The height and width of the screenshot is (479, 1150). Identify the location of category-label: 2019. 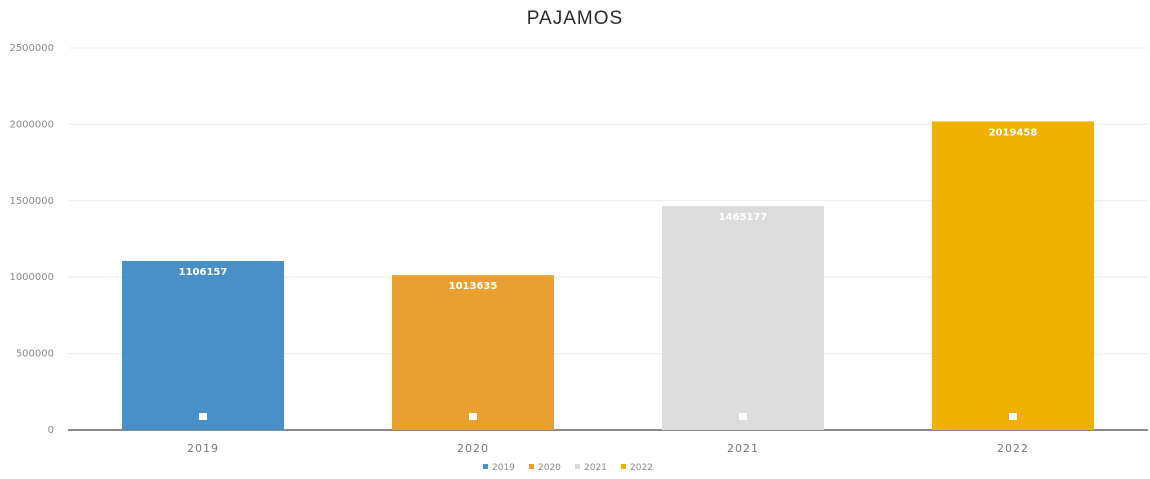
(203, 448).